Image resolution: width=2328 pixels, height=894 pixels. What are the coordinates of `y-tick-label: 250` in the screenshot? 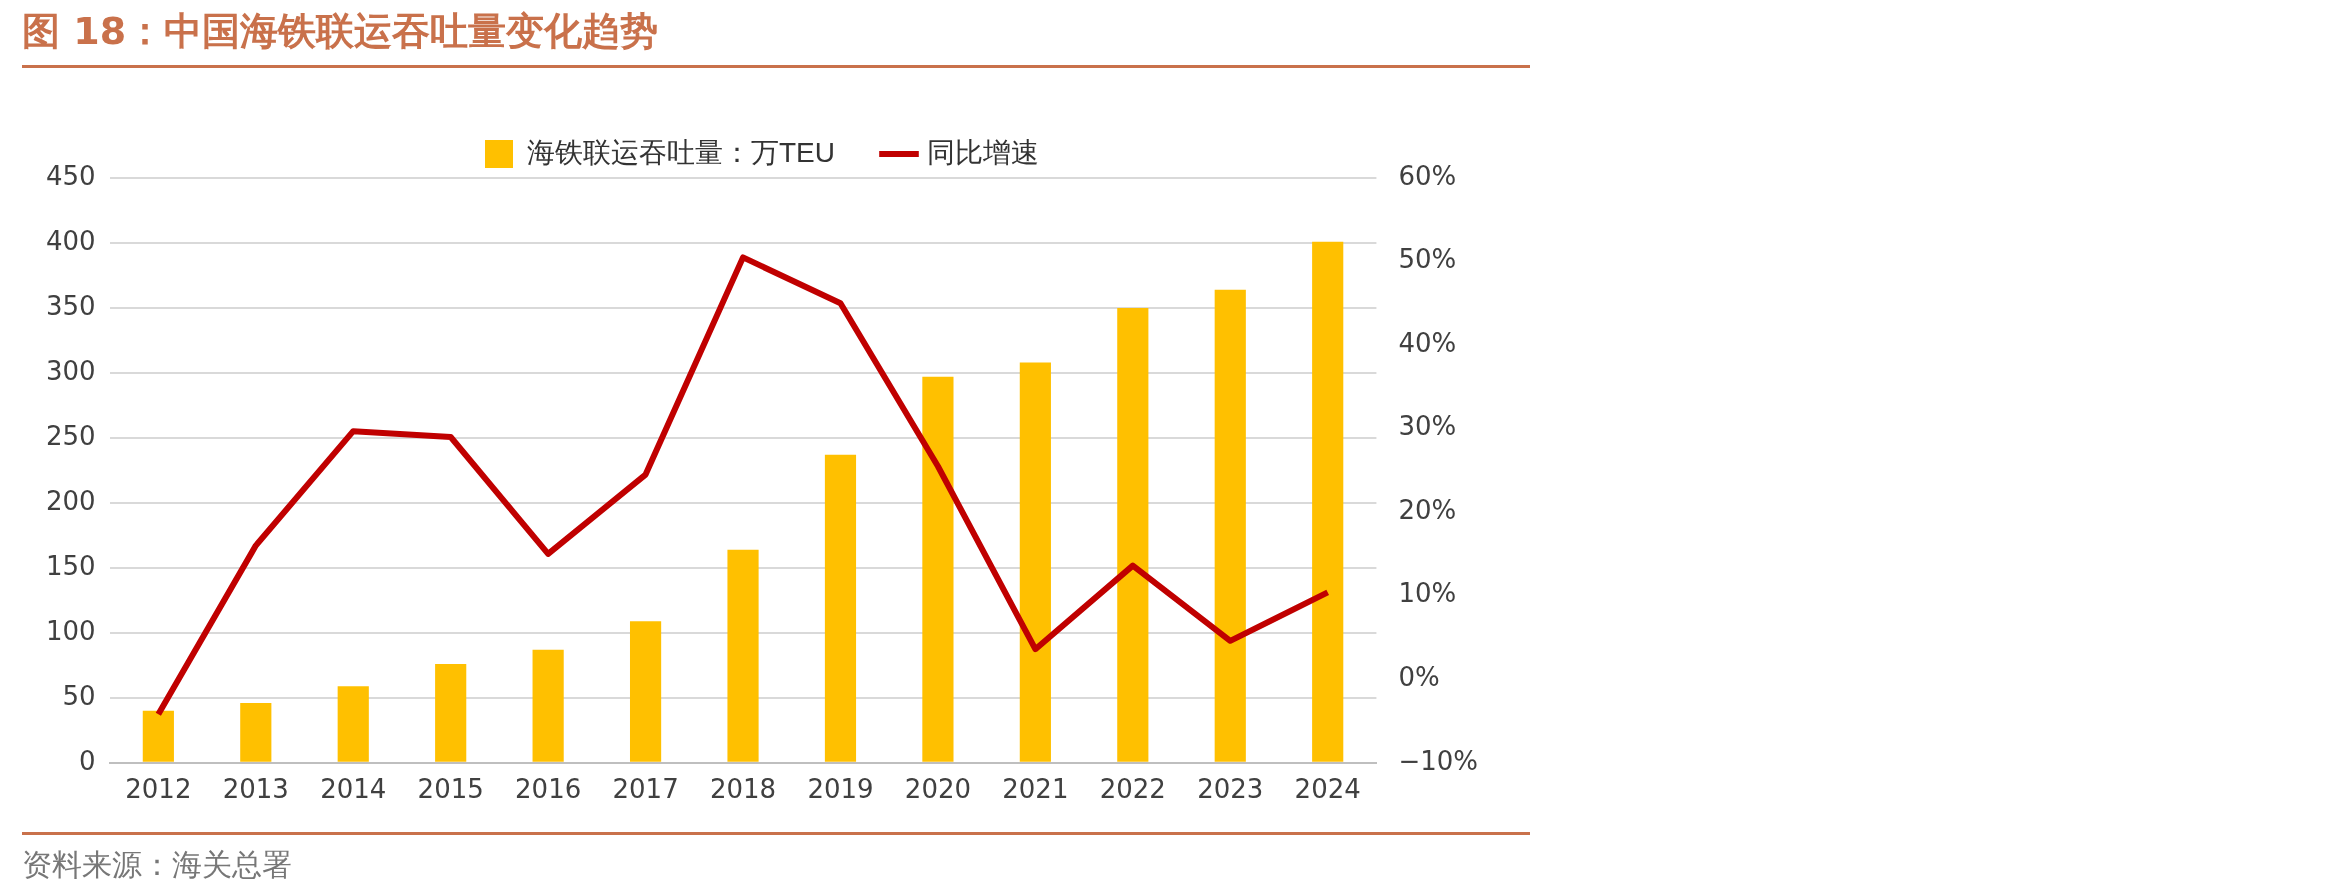 It's located at (70, 435).